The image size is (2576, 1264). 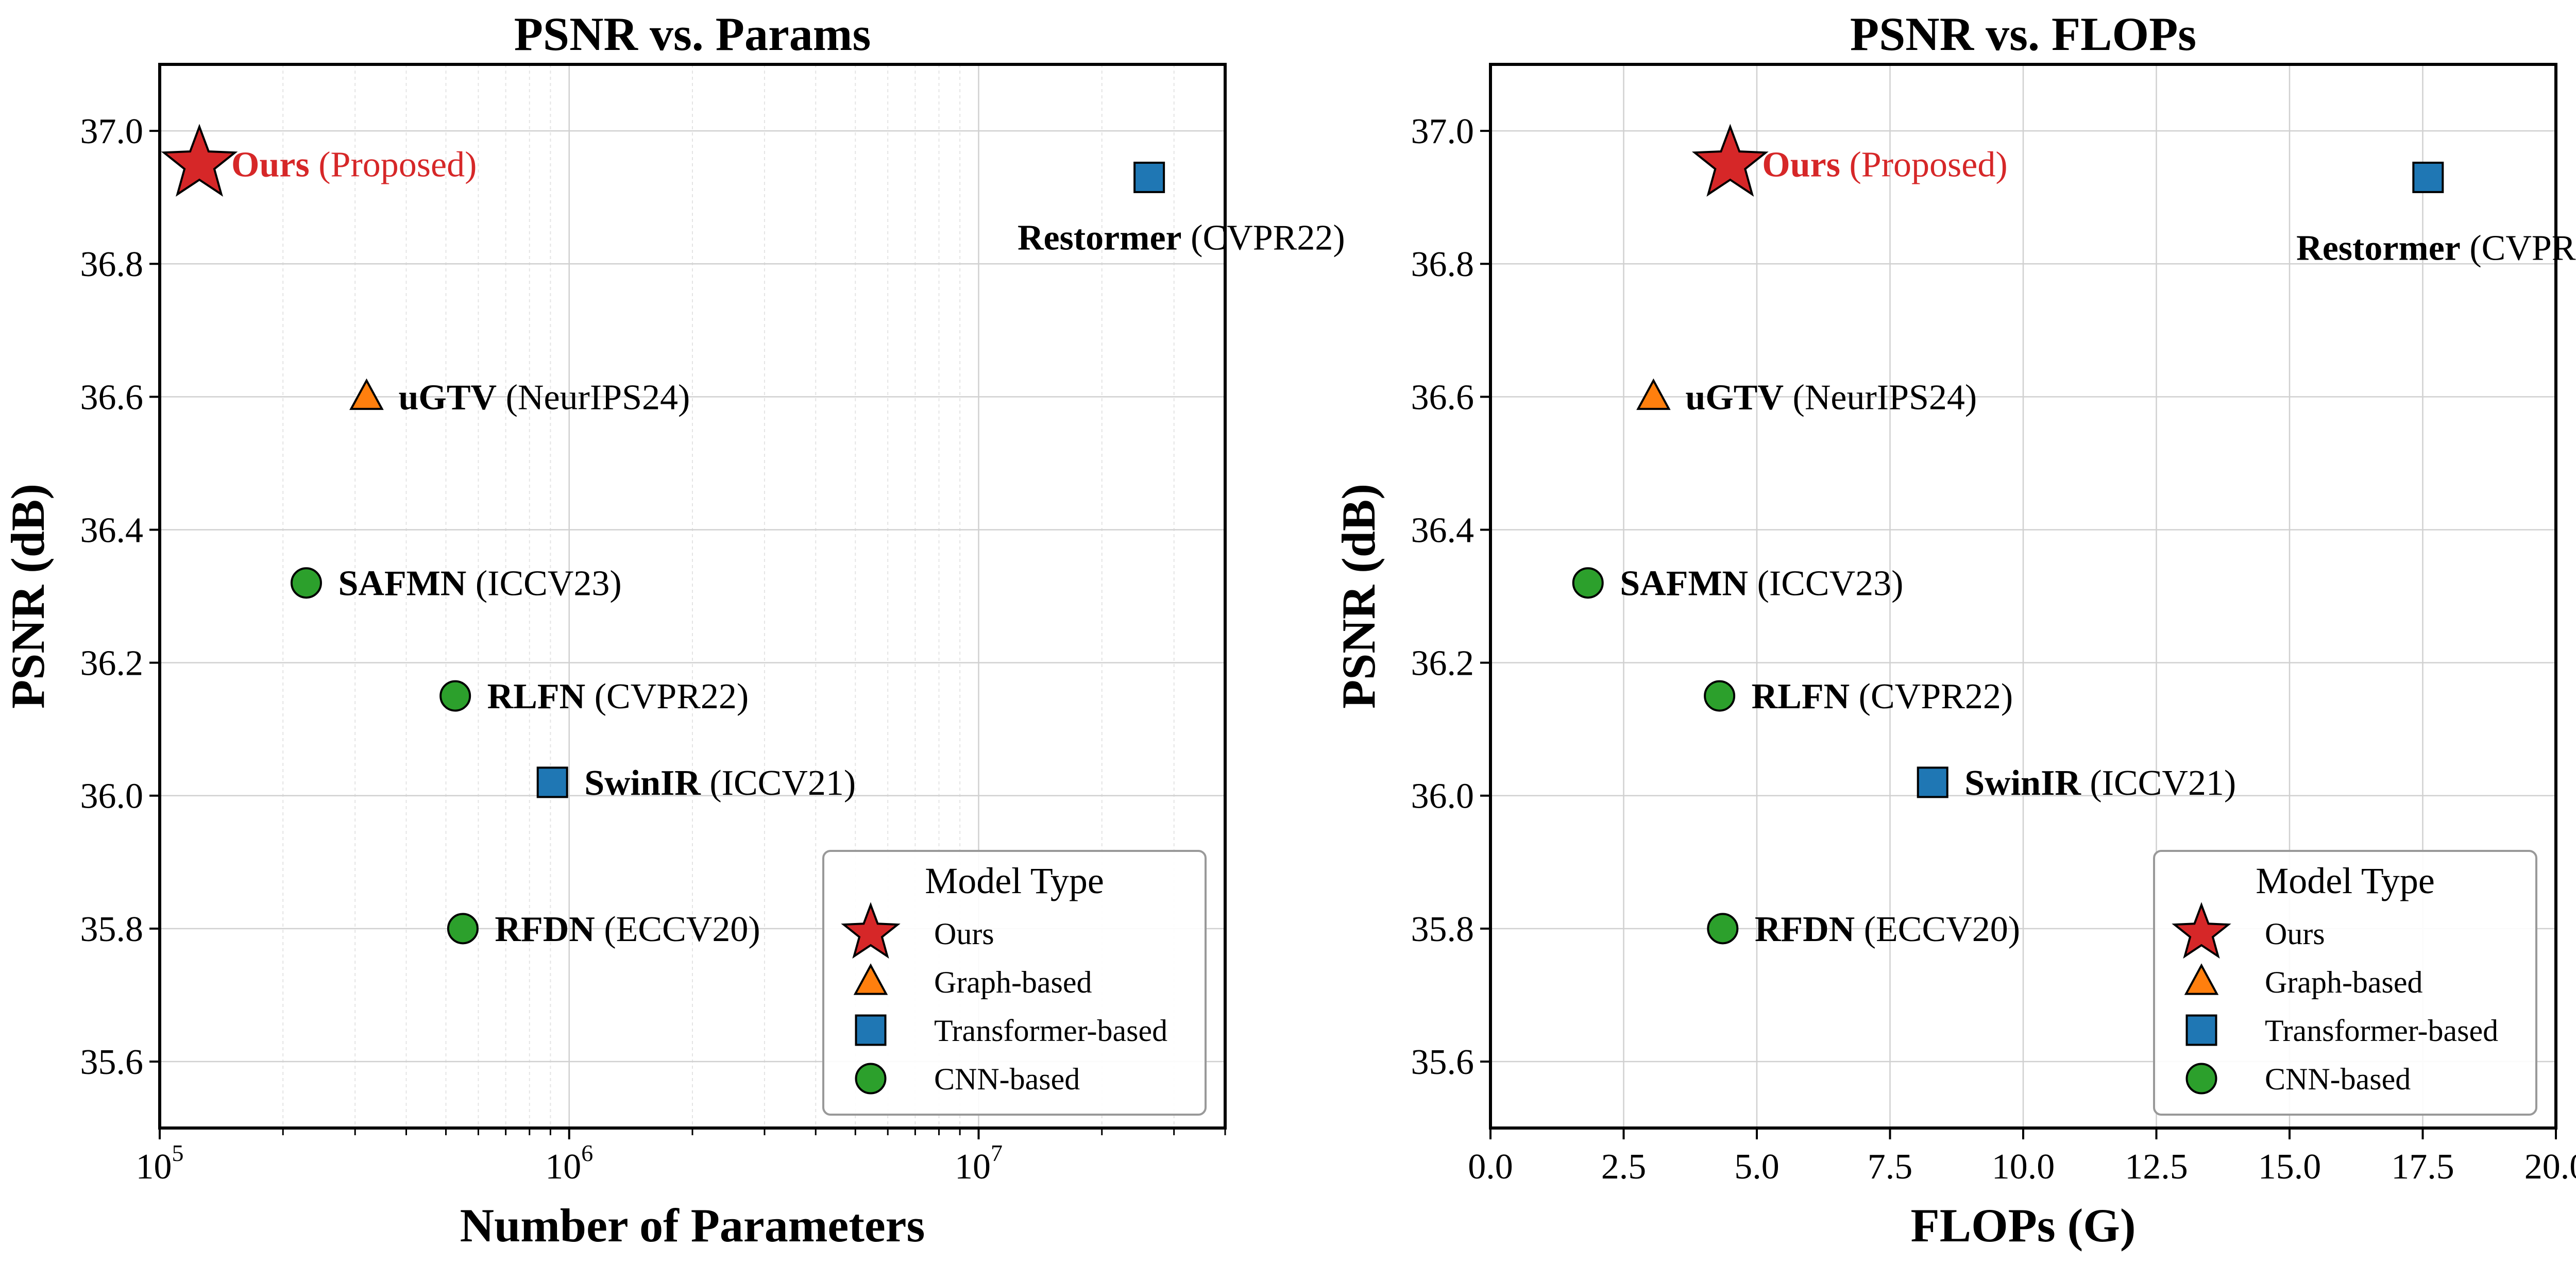 I want to click on params-point-ours, so click(x=199, y=160).